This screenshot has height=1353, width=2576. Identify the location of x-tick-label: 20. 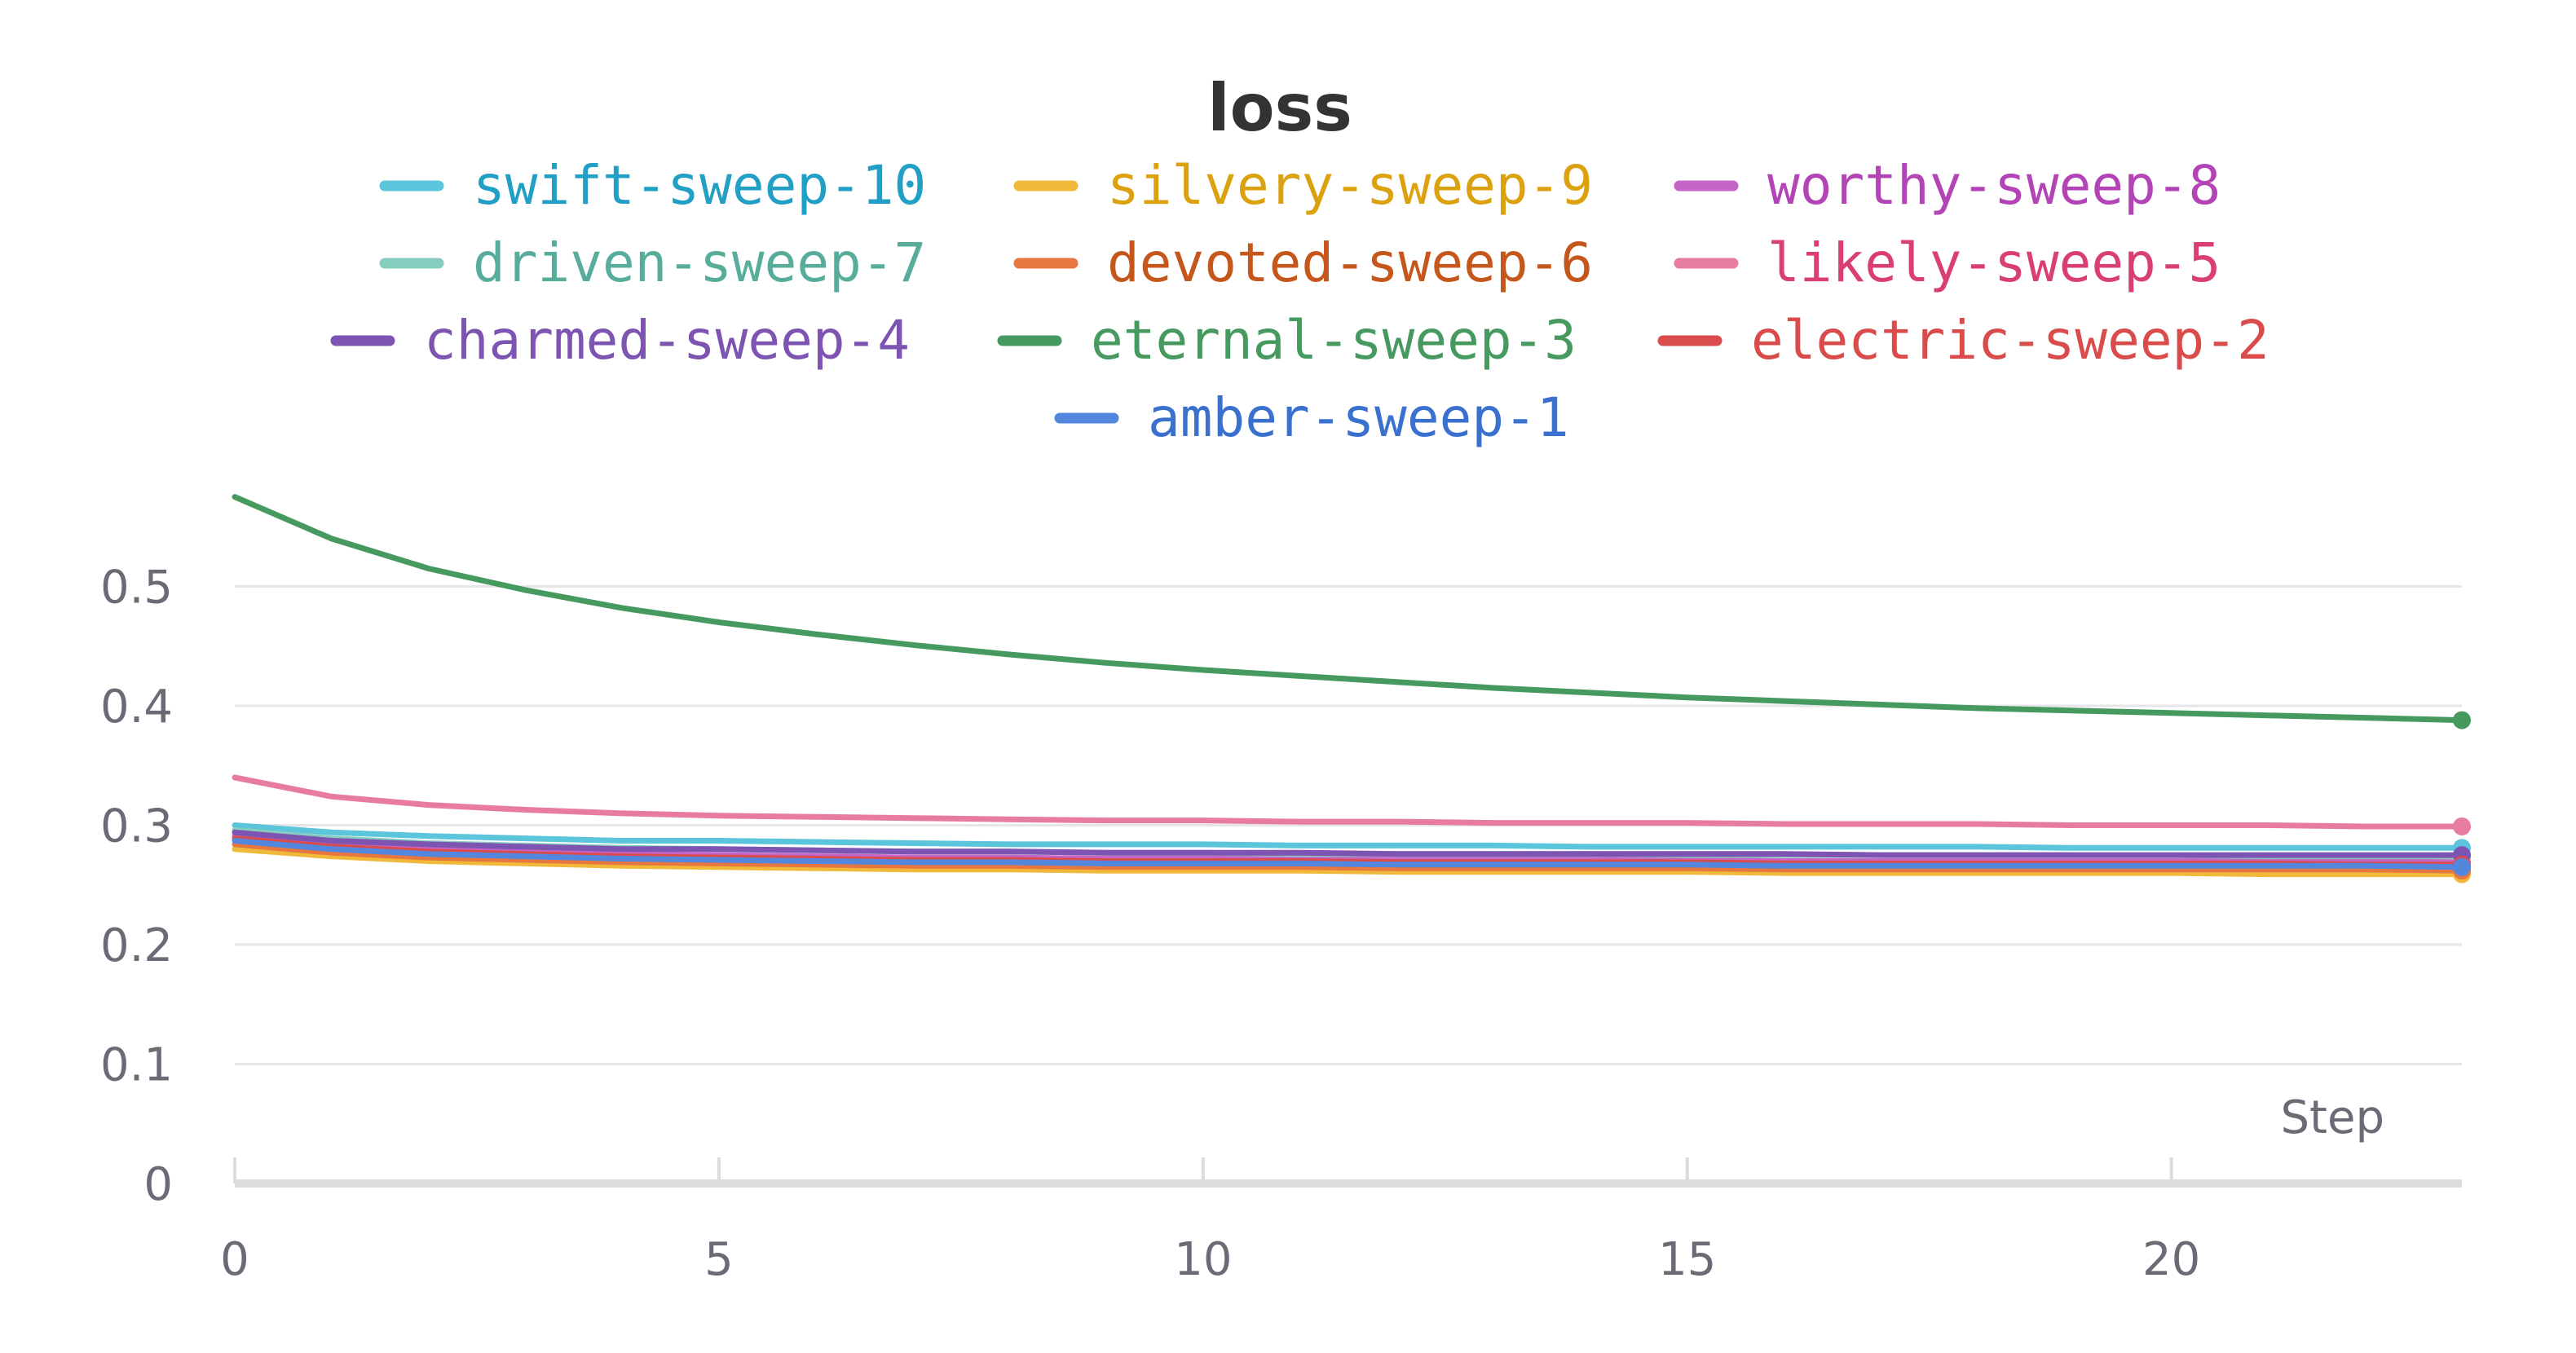
(2171, 1259).